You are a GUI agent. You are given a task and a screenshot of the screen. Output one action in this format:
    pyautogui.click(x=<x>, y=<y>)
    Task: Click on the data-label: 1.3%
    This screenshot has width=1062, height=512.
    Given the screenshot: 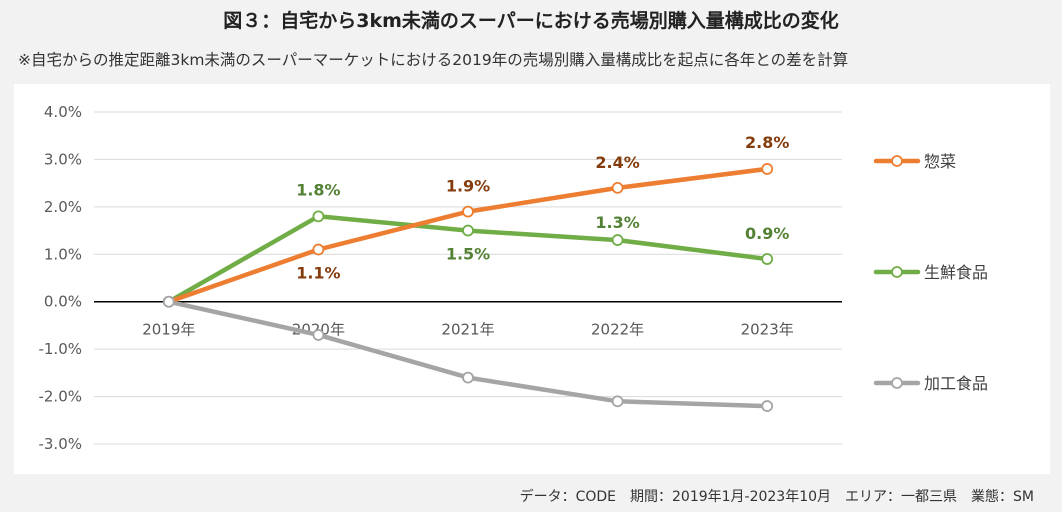 What is the action you would take?
    pyautogui.click(x=617, y=222)
    